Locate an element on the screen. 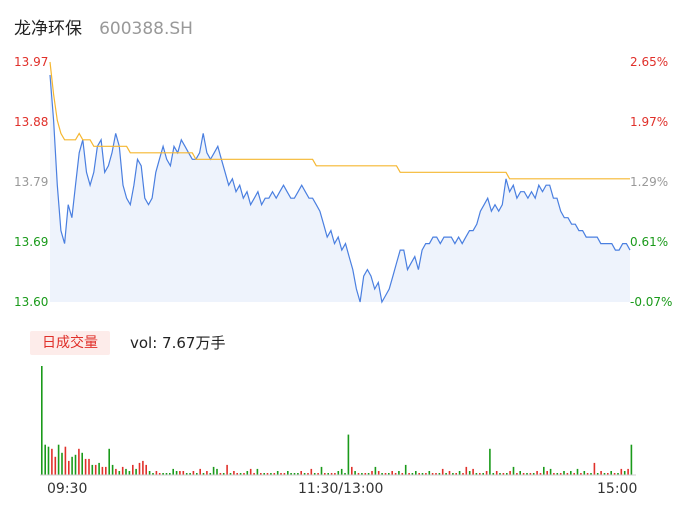  percent-tick: -0.07% is located at coordinates (651, 302).